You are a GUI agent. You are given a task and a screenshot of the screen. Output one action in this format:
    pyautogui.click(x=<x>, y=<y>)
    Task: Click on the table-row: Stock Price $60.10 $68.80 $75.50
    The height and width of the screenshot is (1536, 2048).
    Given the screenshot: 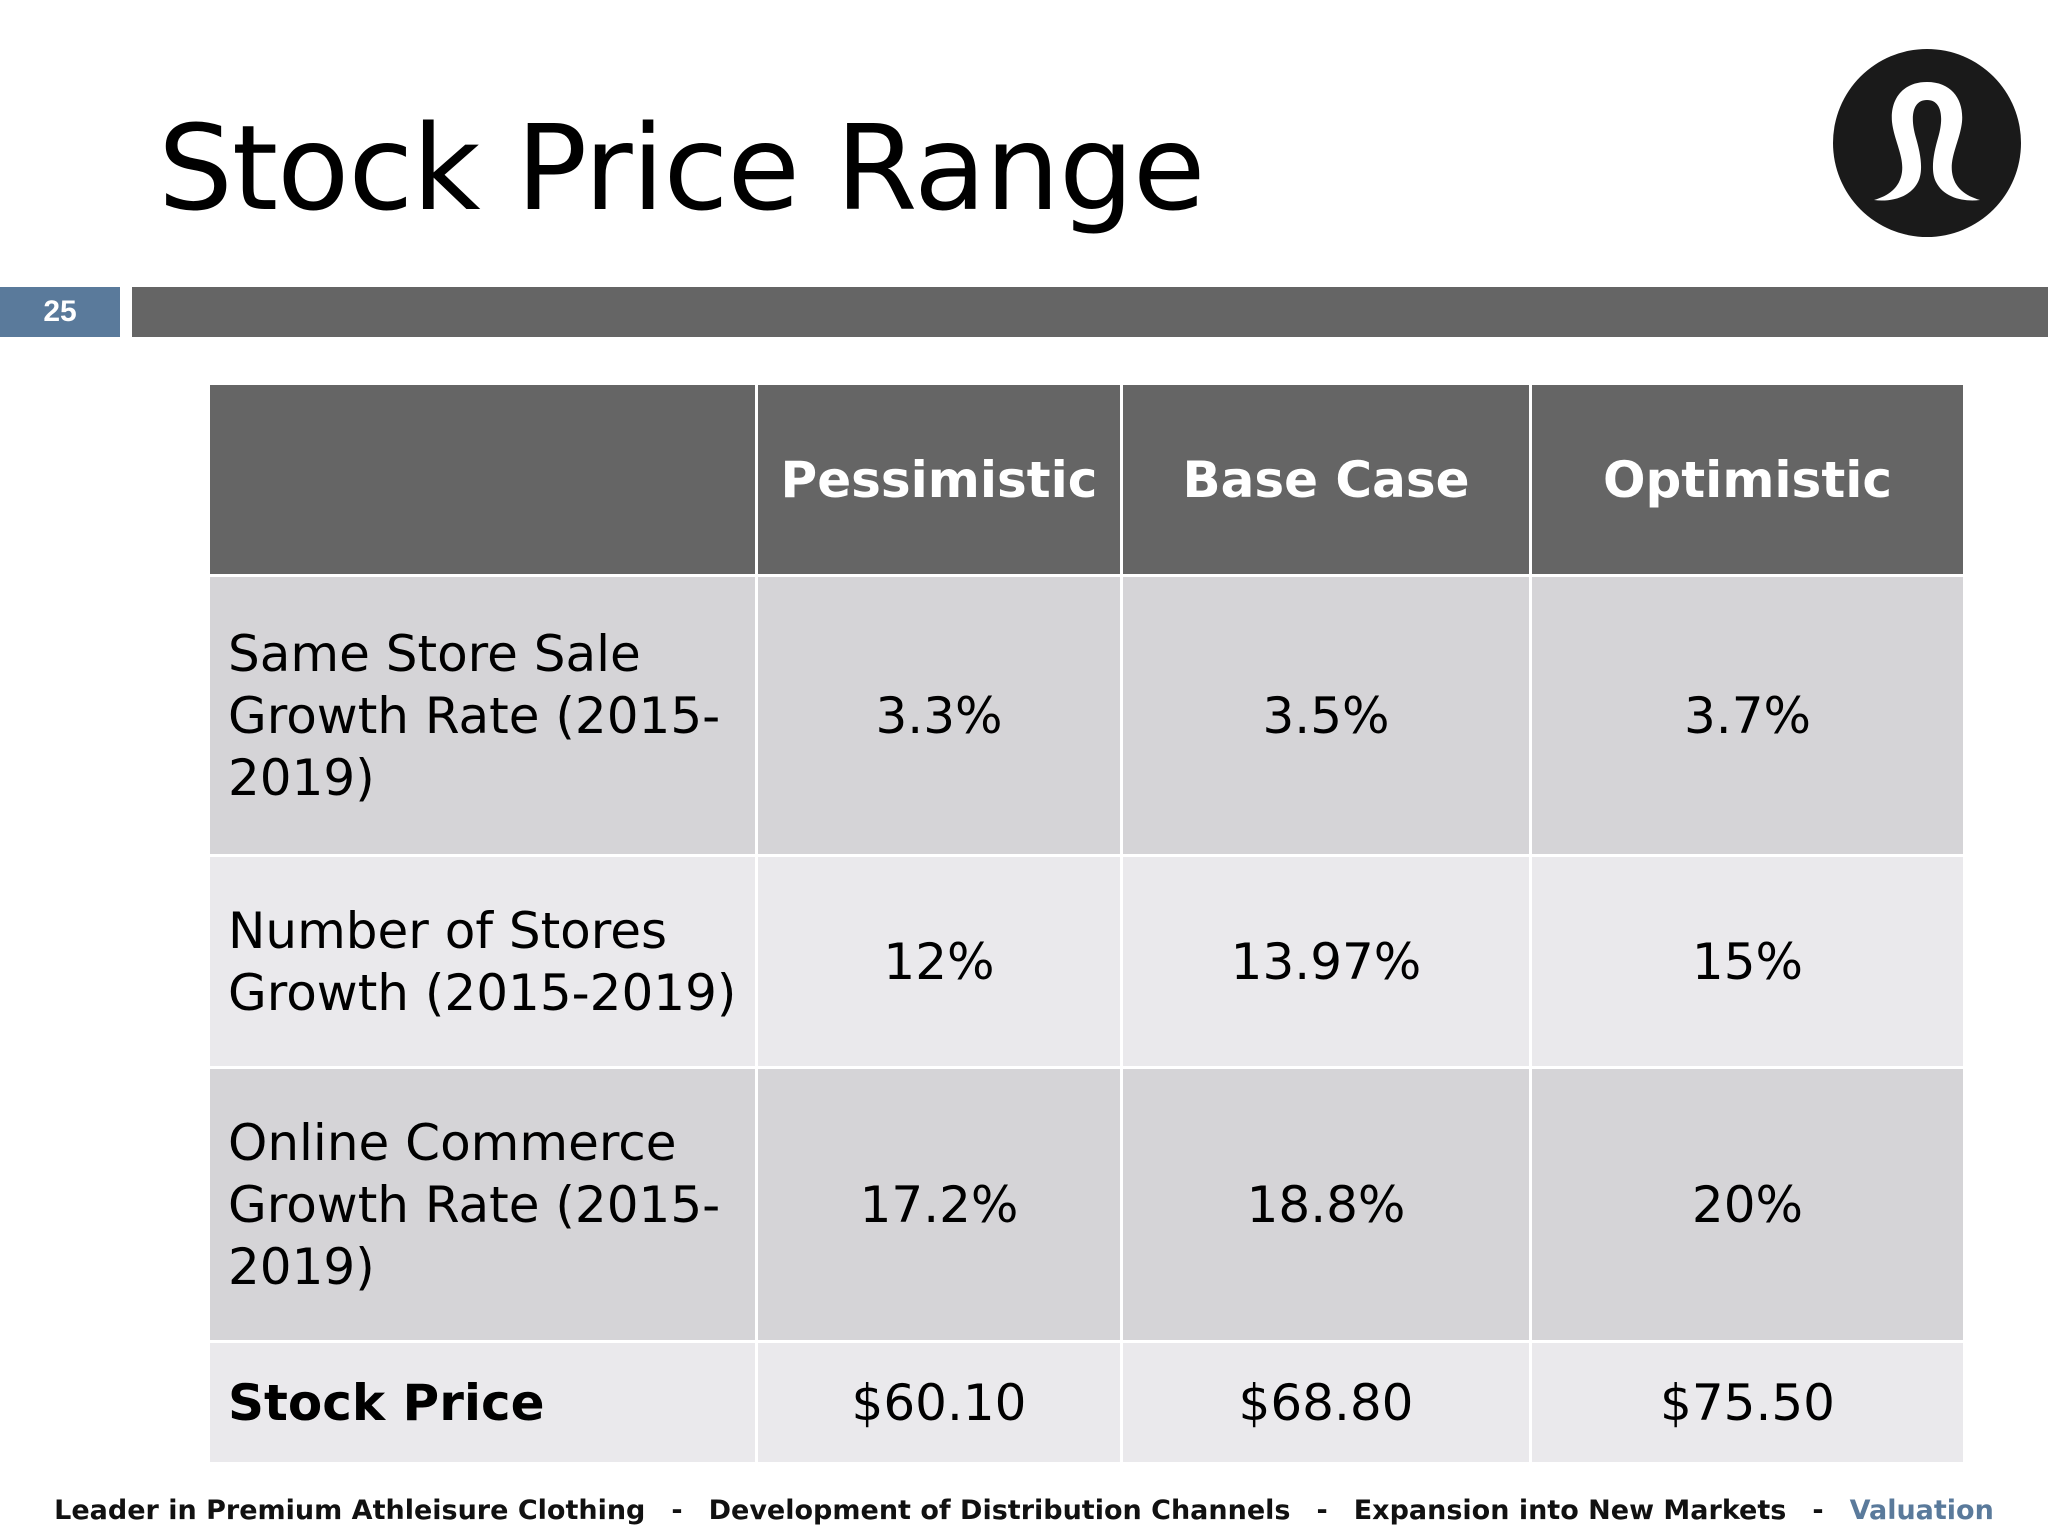 What is the action you would take?
    pyautogui.click(x=1086, y=1402)
    